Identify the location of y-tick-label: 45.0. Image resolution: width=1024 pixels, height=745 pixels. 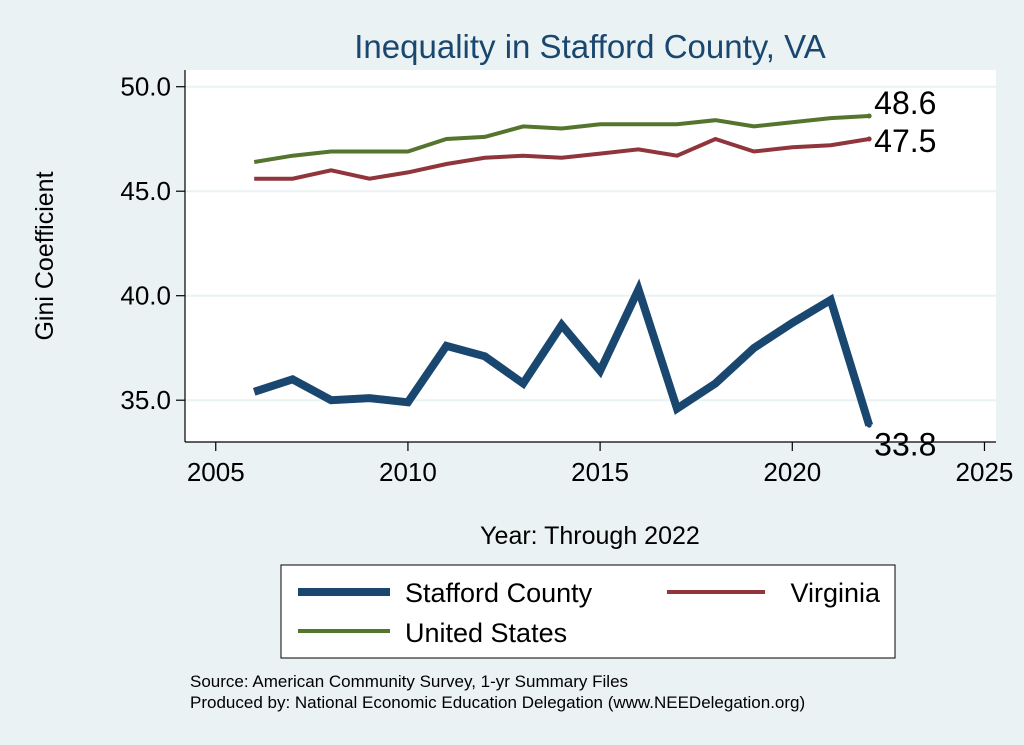
(145, 191).